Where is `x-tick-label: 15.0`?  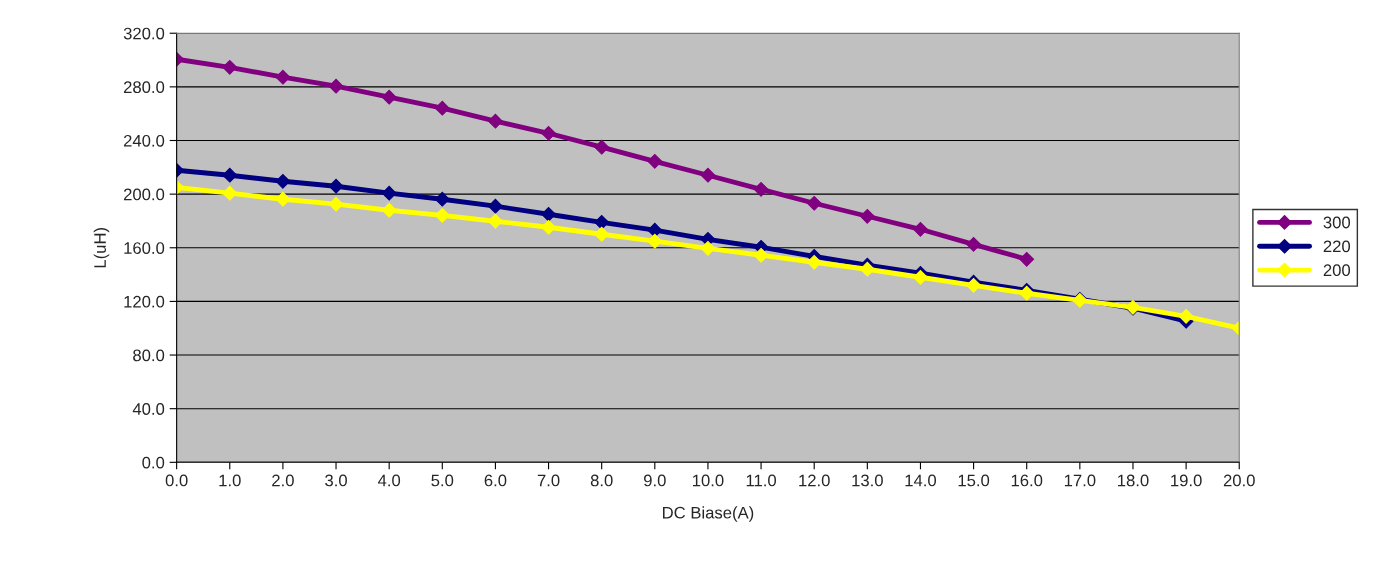
x-tick-label: 15.0 is located at coordinates (974, 480).